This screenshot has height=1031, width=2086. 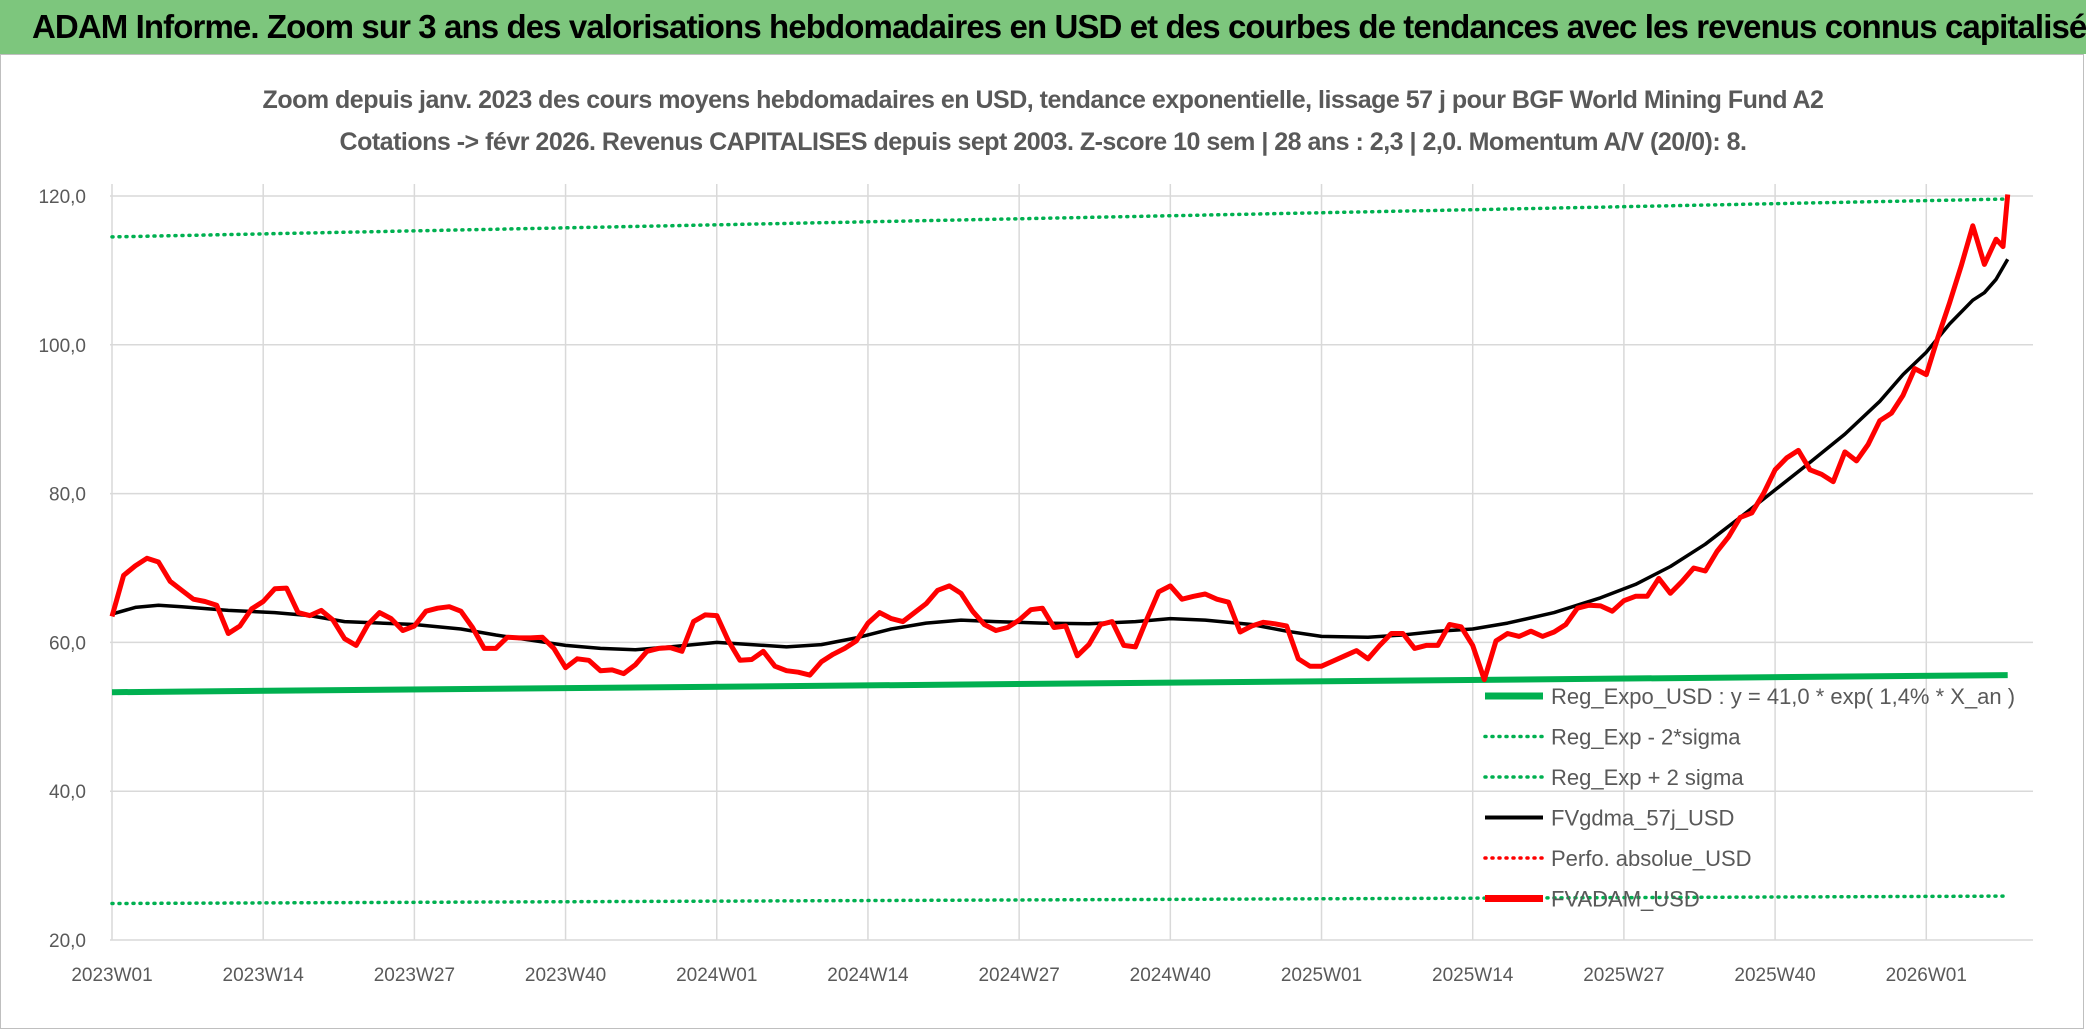 I want to click on legend-item: Perfo. absolue_USD, so click(x=1617, y=858).